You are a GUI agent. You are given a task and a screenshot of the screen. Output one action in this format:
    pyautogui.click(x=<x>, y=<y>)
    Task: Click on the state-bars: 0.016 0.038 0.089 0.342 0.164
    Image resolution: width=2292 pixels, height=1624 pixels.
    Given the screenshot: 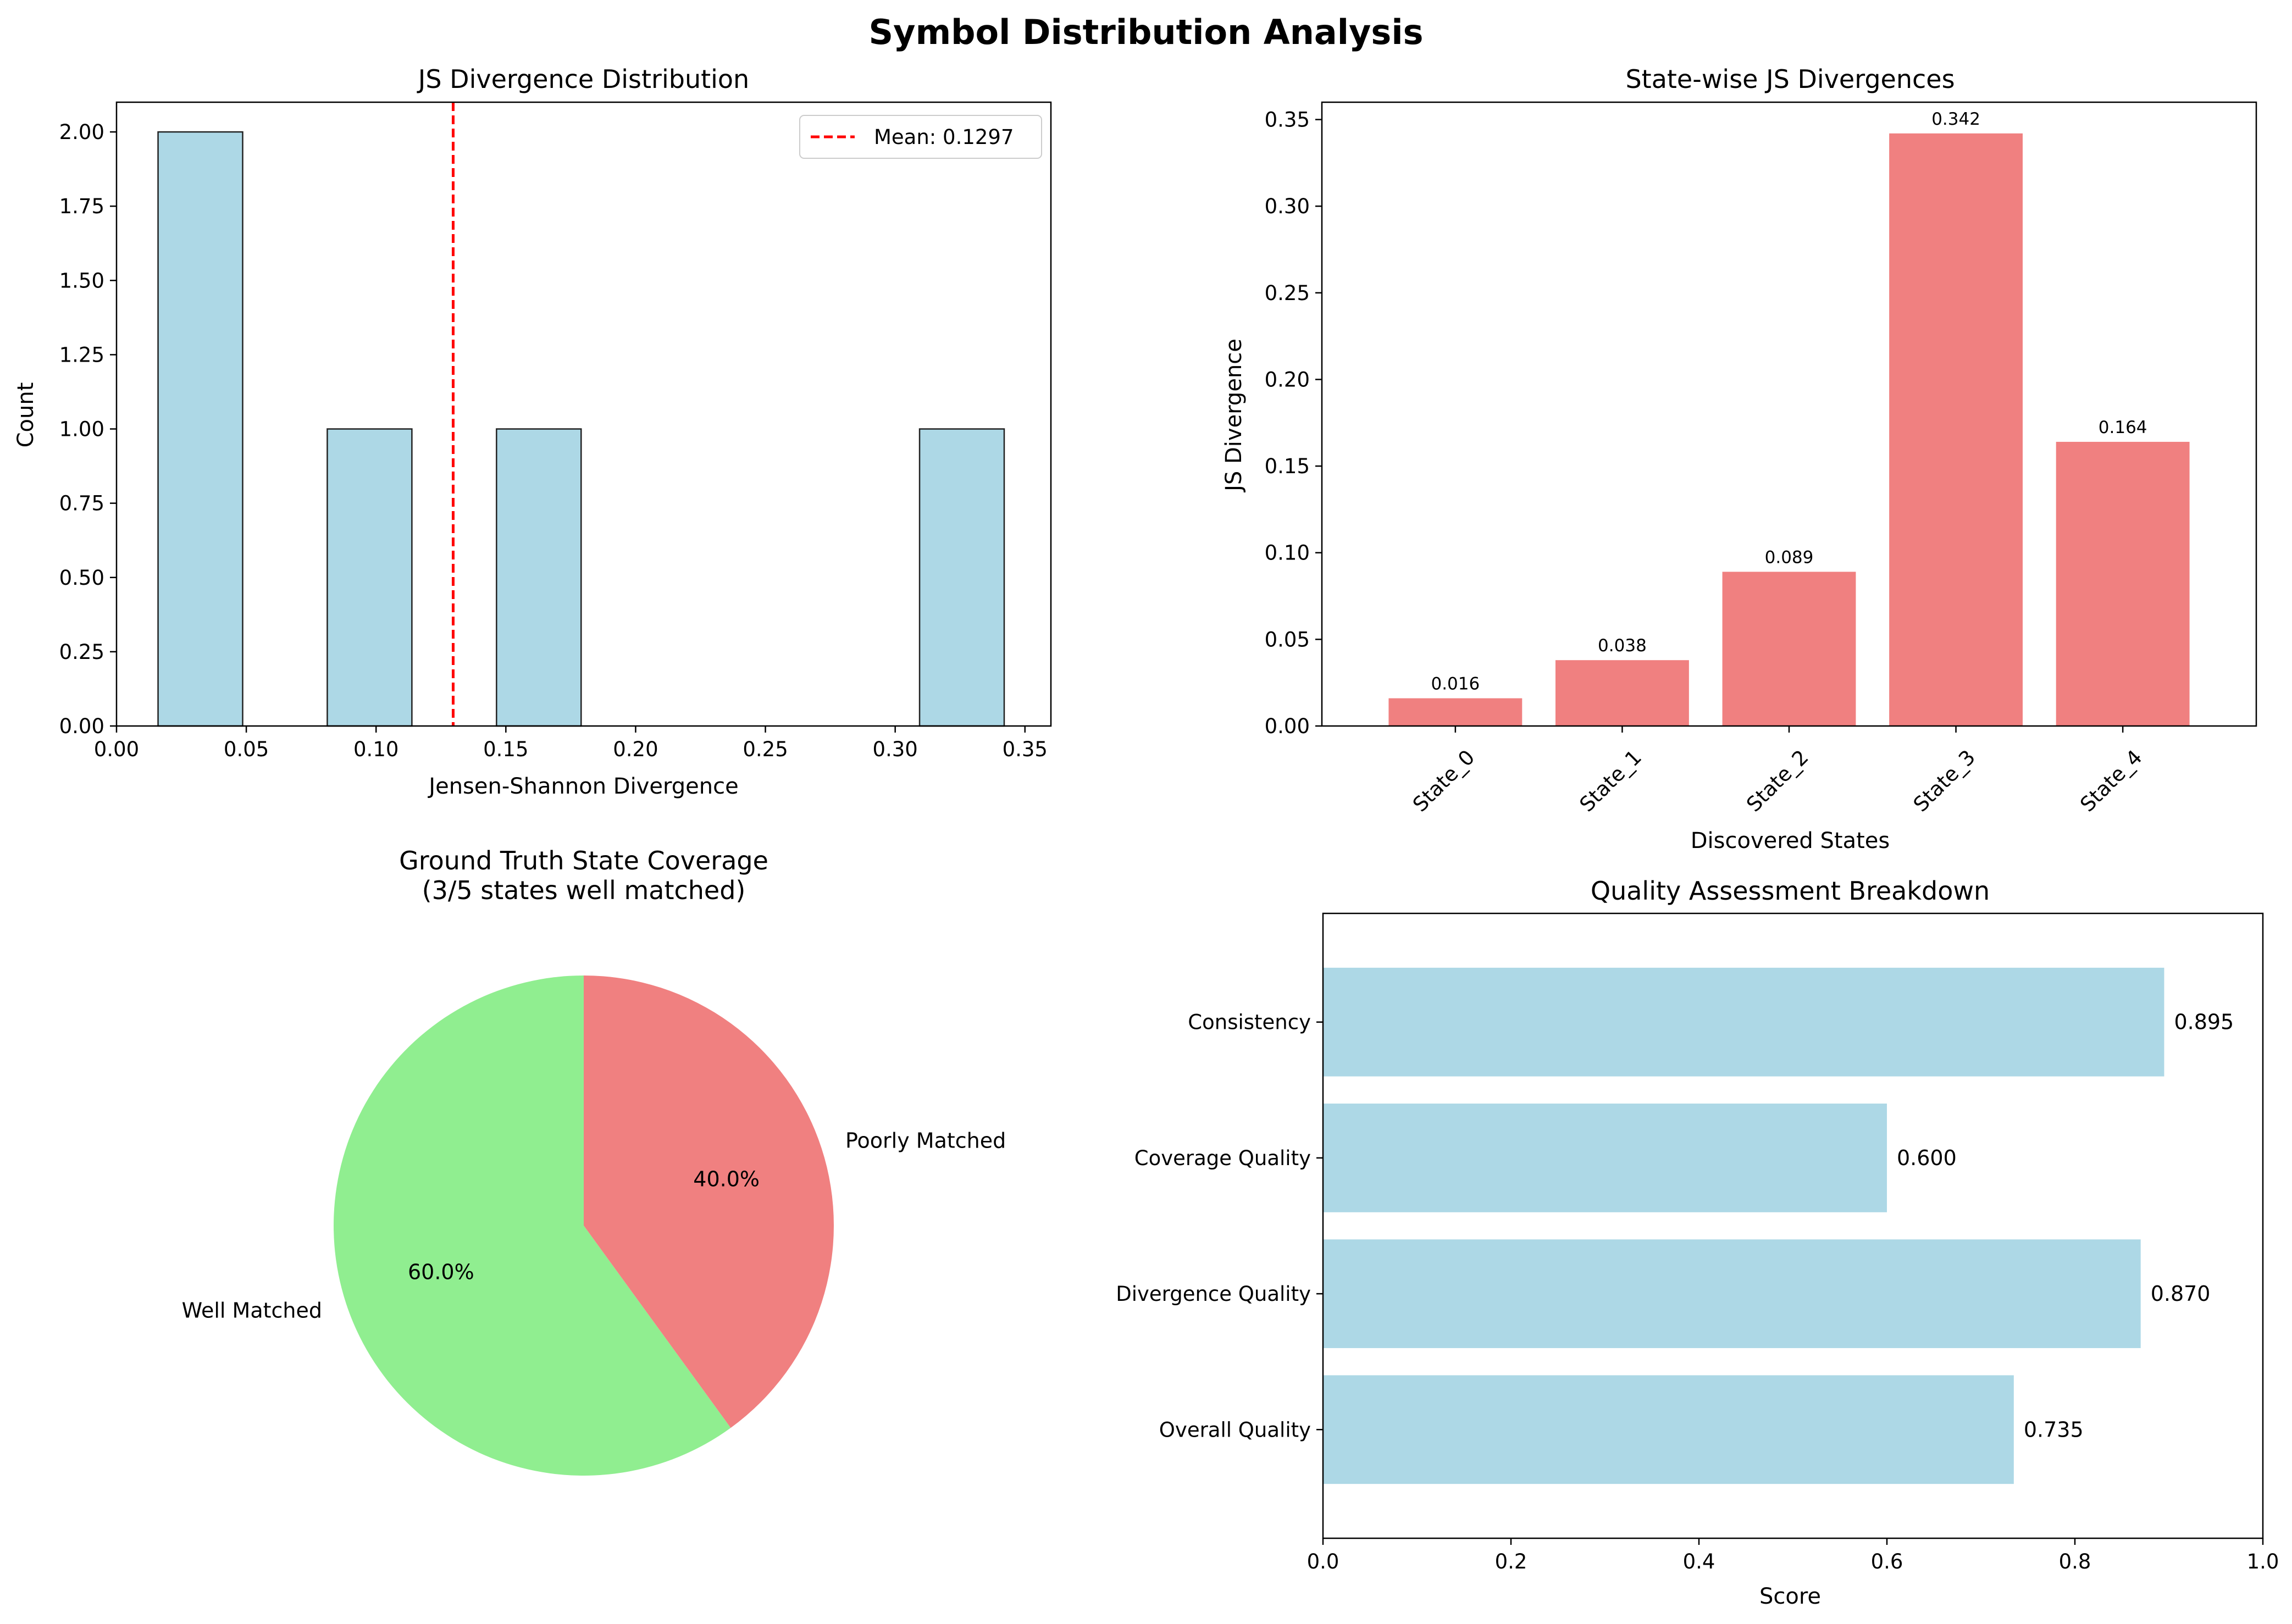 What is the action you would take?
    pyautogui.click(x=1789, y=417)
    